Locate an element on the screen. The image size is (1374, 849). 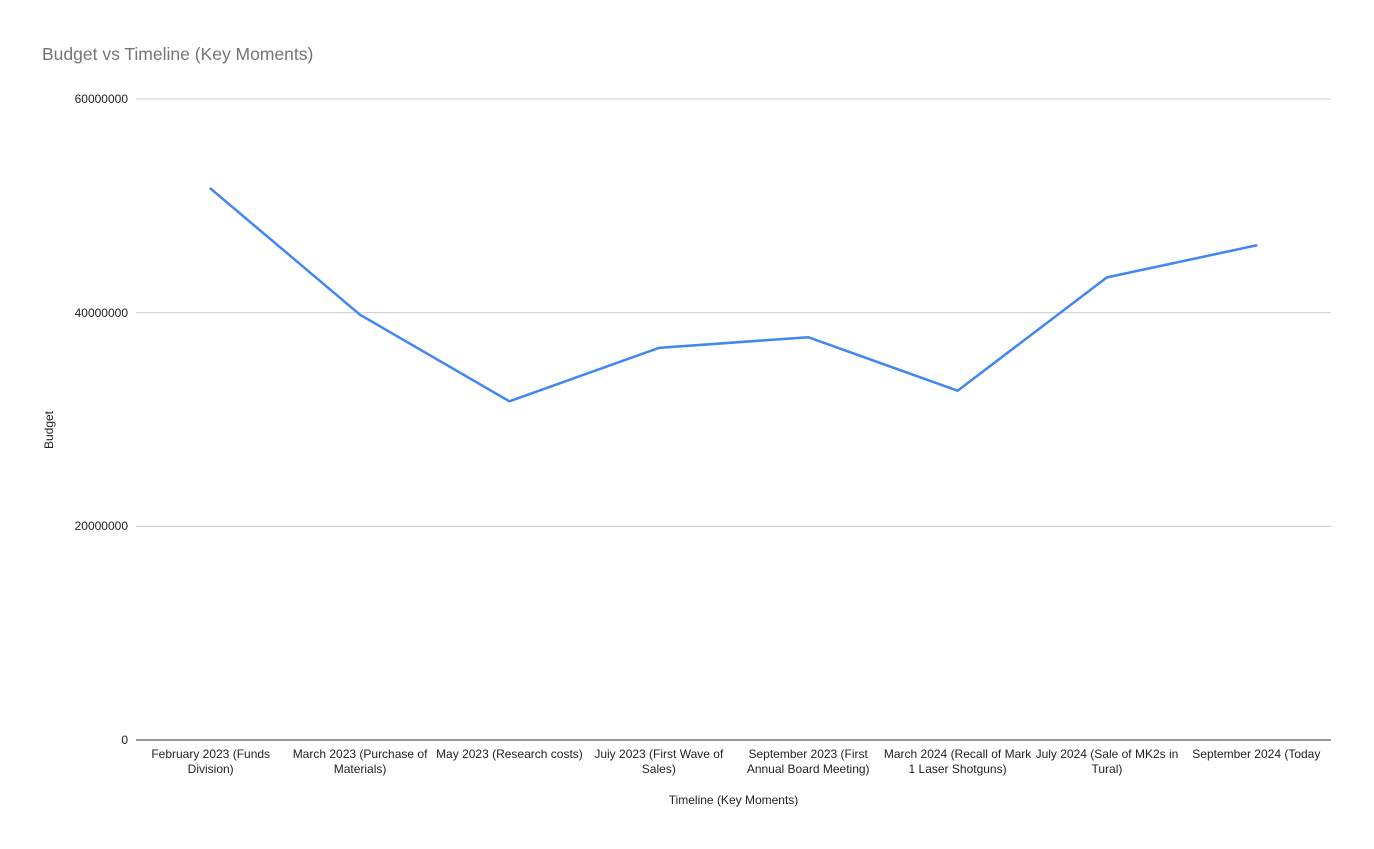
chart-title: Budget vs Timeline (Key Moments) is located at coordinates (178, 54).